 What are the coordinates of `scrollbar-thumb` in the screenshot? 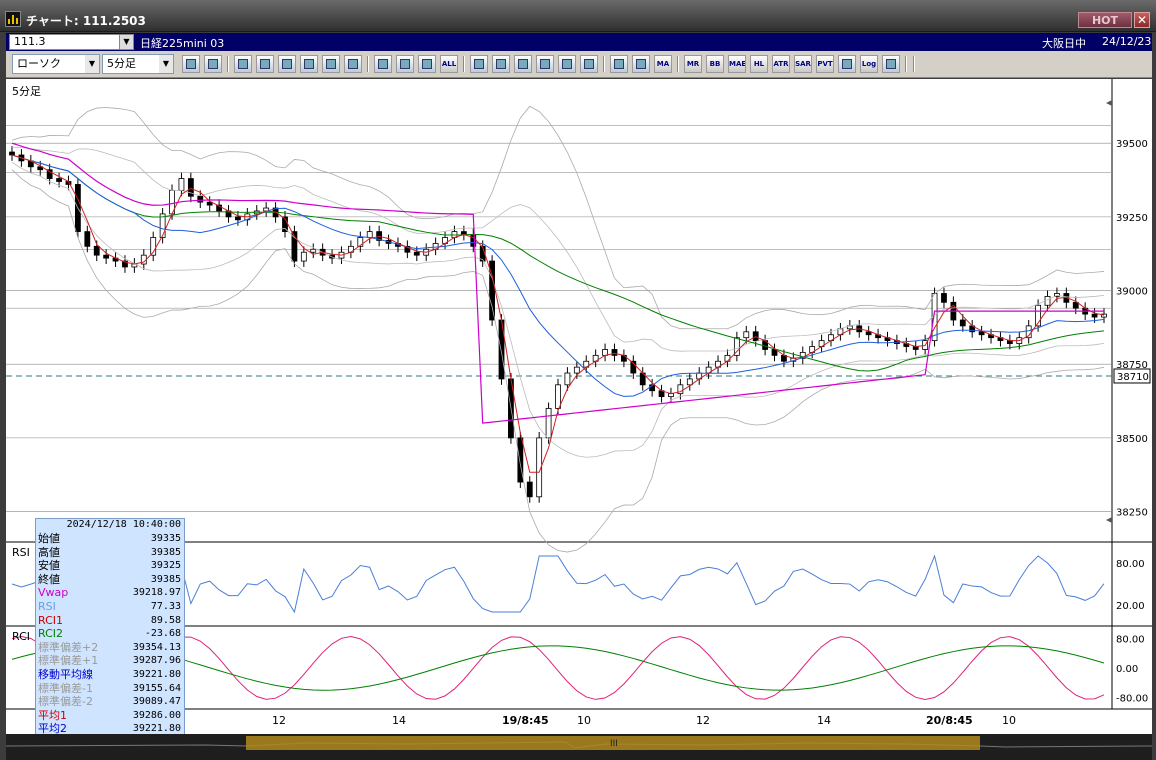 It's located at (613, 743).